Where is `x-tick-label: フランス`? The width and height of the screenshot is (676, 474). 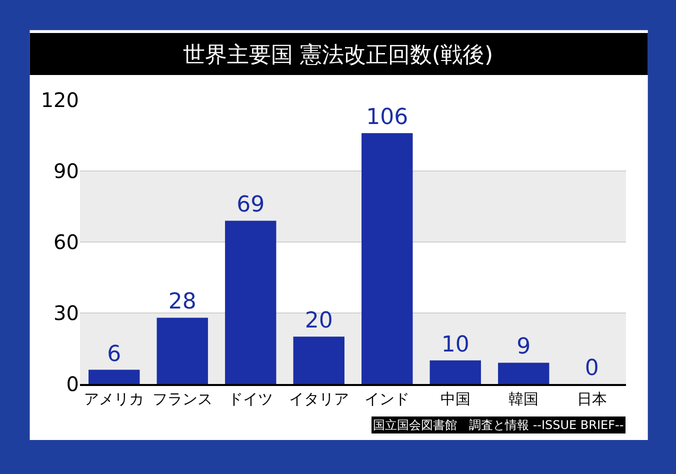
x-tick-label: フランス is located at coordinates (182, 399).